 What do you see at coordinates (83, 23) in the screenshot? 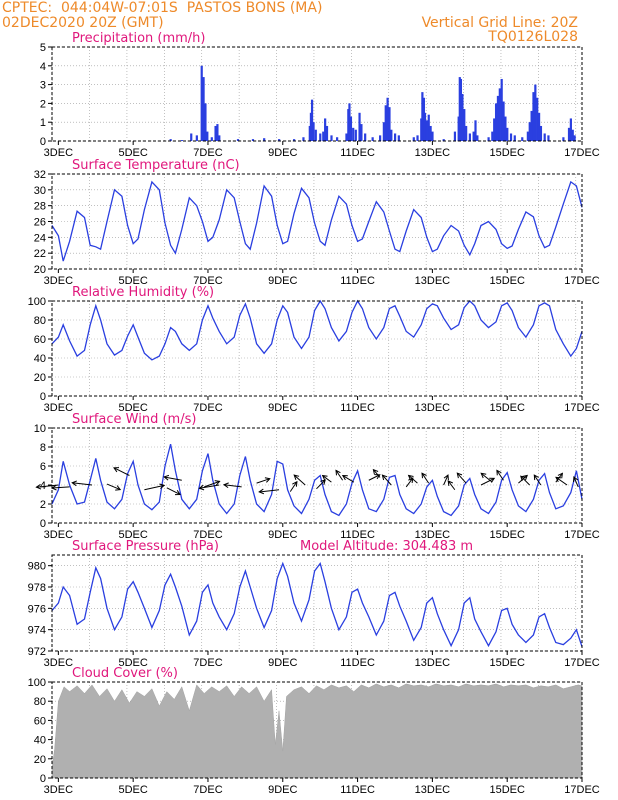
I see `header-run-time: 02DEC2020 20Z (GMT)` at bounding box center [83, 23].